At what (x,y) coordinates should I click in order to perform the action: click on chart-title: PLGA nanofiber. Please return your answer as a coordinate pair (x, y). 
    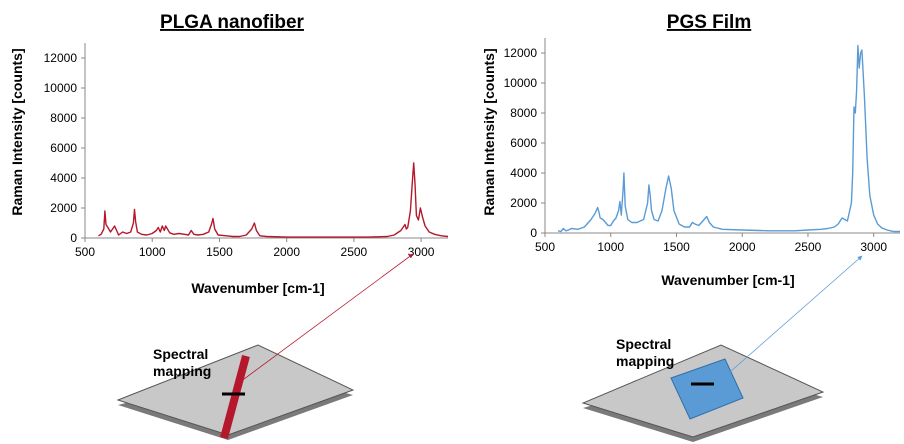
    Looking at the image, I should click on (232, 22).